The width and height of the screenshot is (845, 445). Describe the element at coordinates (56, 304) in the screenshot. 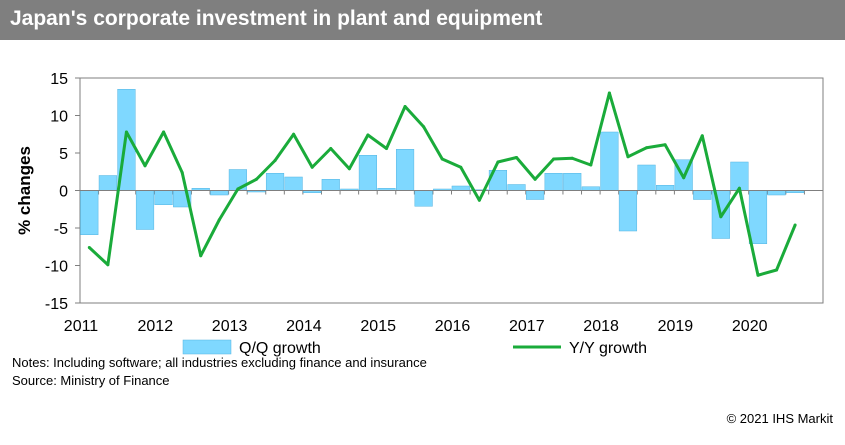

I see `y-tick-label: -15` at that location.